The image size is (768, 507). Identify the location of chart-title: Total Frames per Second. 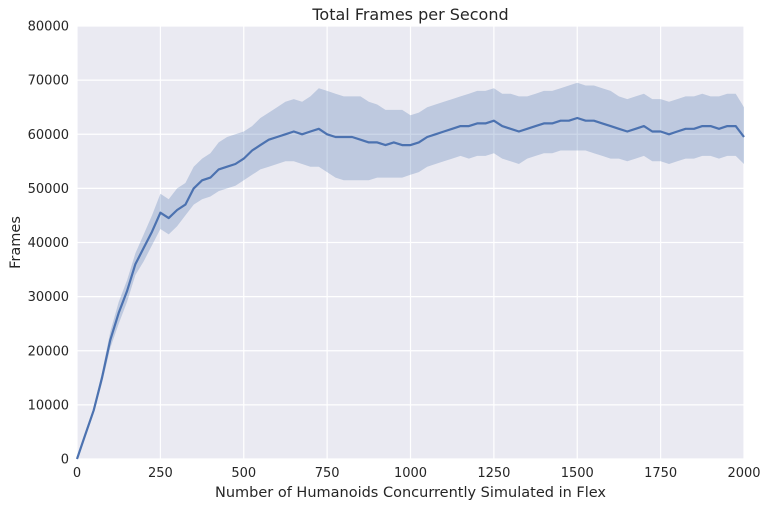
(409, 14).